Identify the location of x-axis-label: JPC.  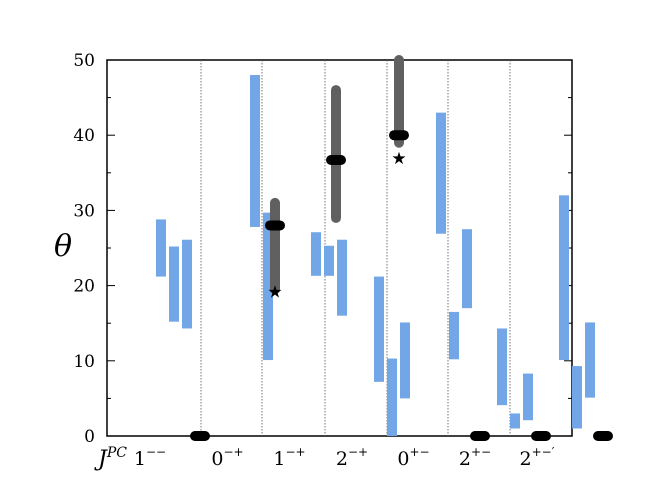
(110, 458).